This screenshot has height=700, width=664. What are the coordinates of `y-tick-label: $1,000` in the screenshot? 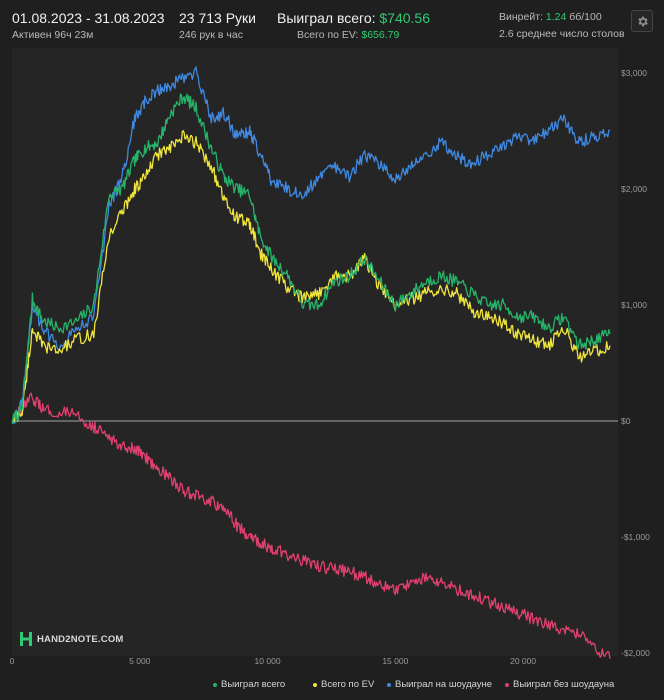 It's located at (634, 305).